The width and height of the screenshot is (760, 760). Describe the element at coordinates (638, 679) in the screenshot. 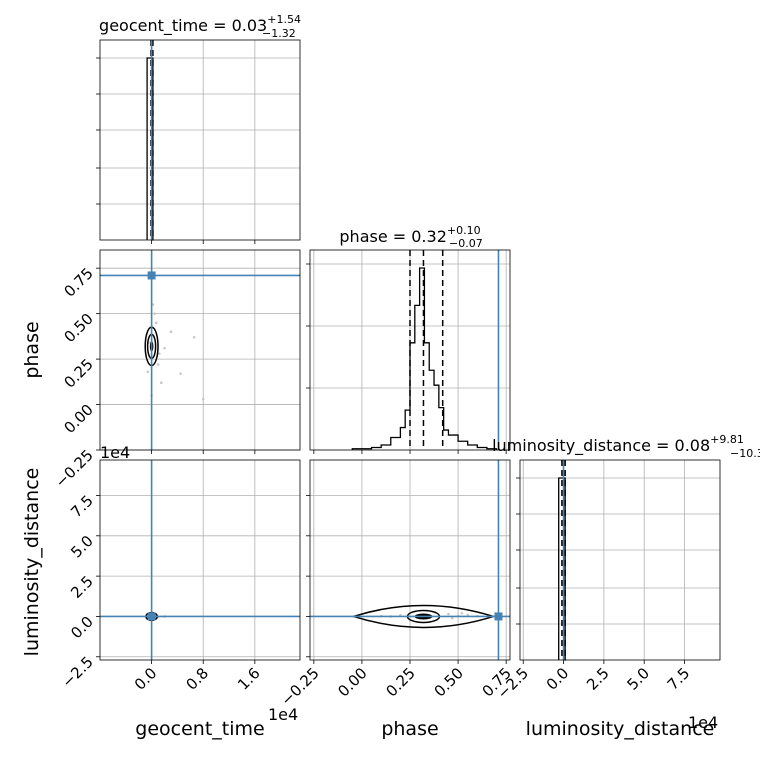

I see `luminosity-distance-x-tick-label: 5.0` at that location.